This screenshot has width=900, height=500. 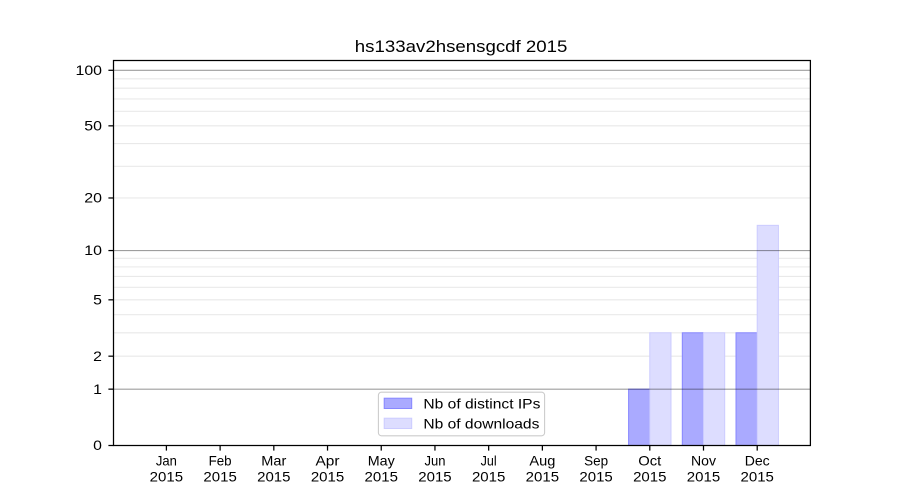 What do you see at coordinates (93, 250) in the screenshot?
I see `svg-text: 10` at bounding box center [93, 250].